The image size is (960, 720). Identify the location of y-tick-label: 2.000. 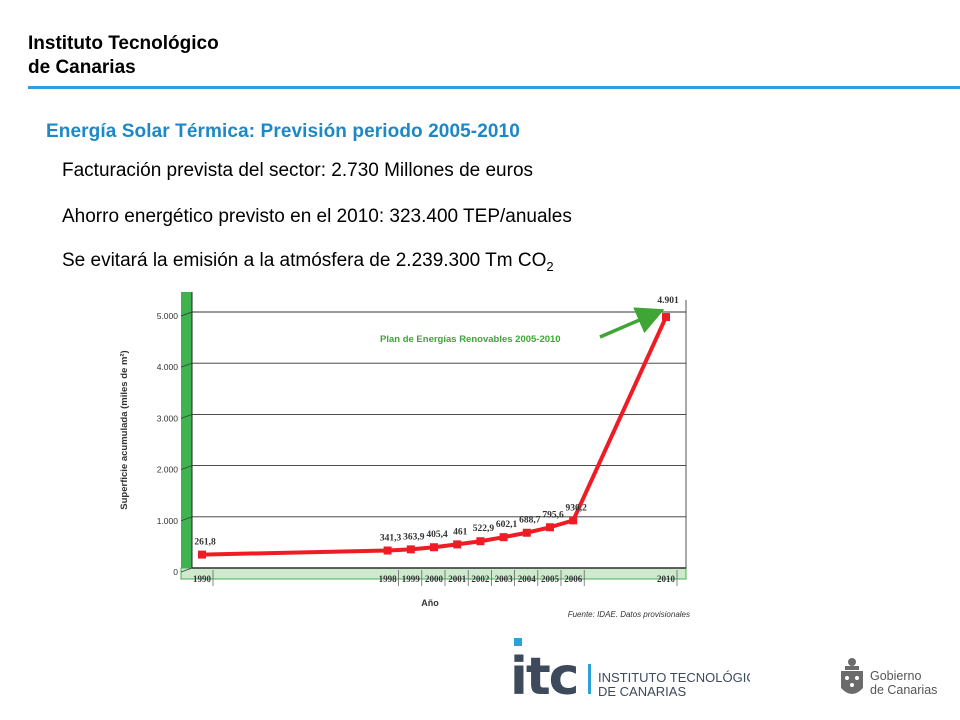
(168, 470).